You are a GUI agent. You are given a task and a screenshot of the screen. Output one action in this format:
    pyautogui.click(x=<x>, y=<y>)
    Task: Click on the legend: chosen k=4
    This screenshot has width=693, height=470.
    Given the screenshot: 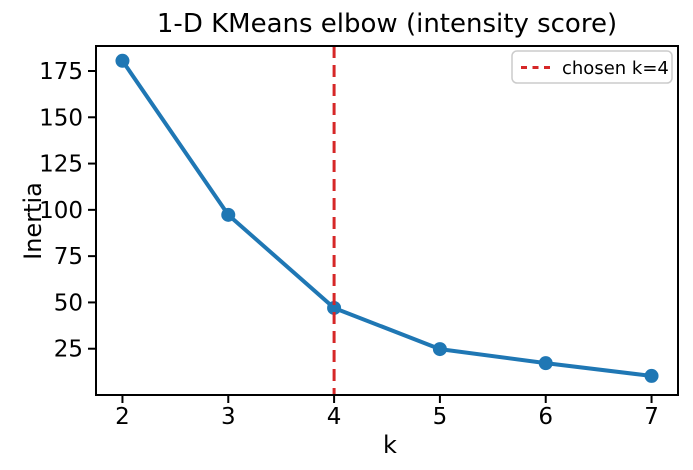 What is the action you would take?
    pyautogui.click(x=592, y=67)
    